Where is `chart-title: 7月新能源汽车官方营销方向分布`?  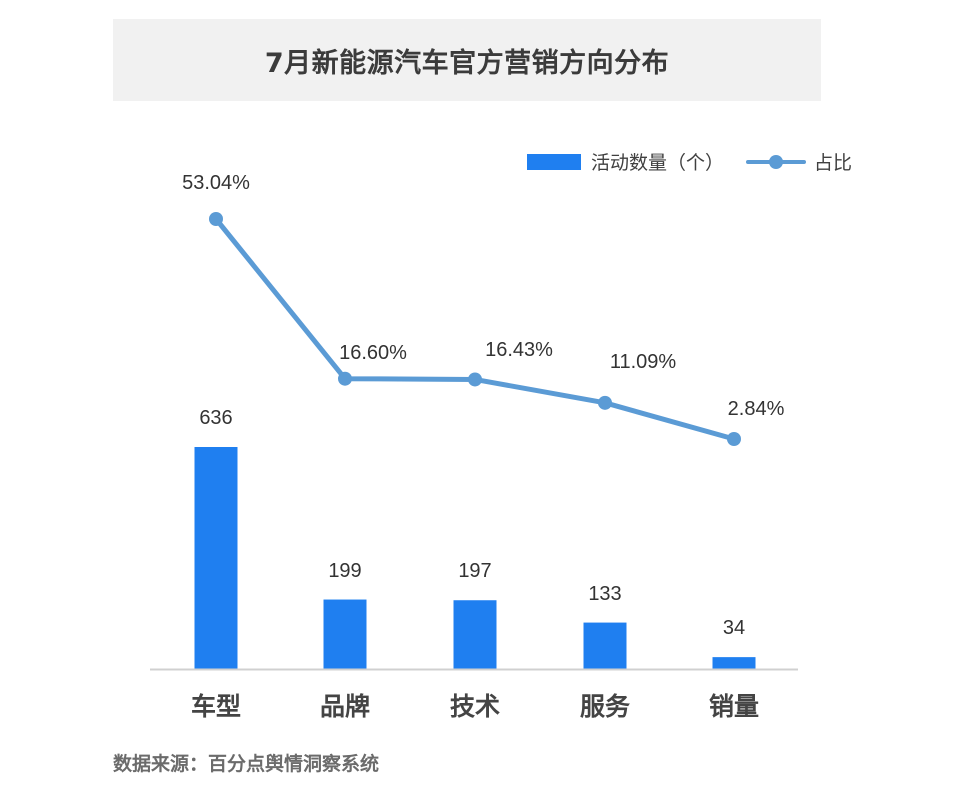
chart-title: 7月新能源汽车官方营销方向分布 is located at coordinates (467, 63).